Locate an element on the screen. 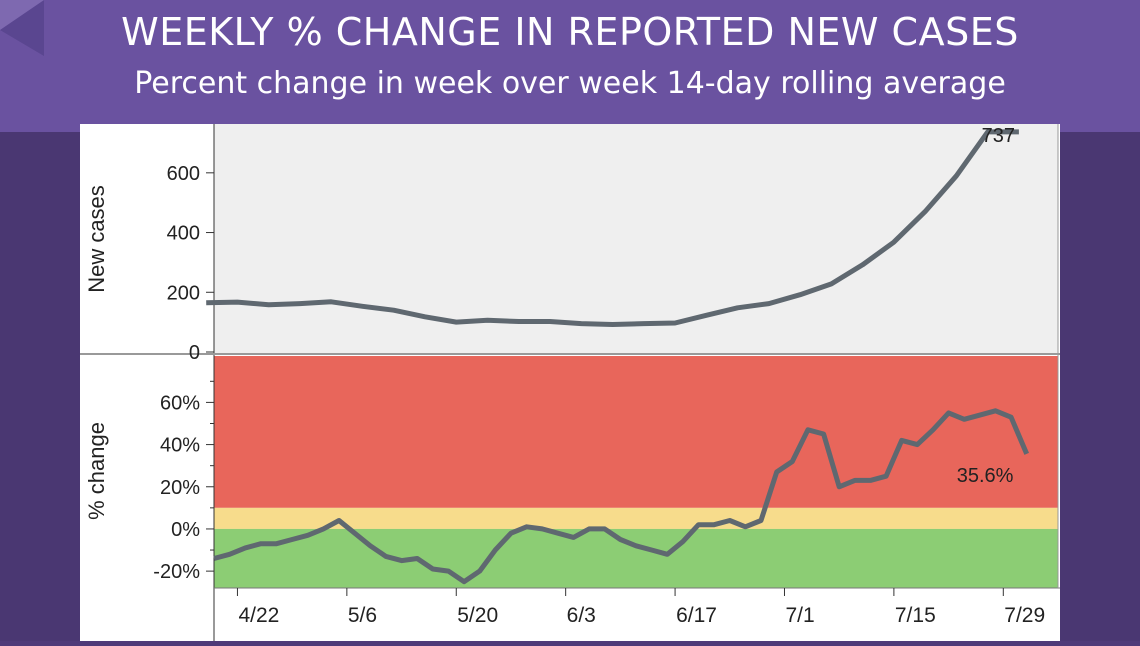  bottom-ytick-label: 20% is located at coordinates (180, 488).